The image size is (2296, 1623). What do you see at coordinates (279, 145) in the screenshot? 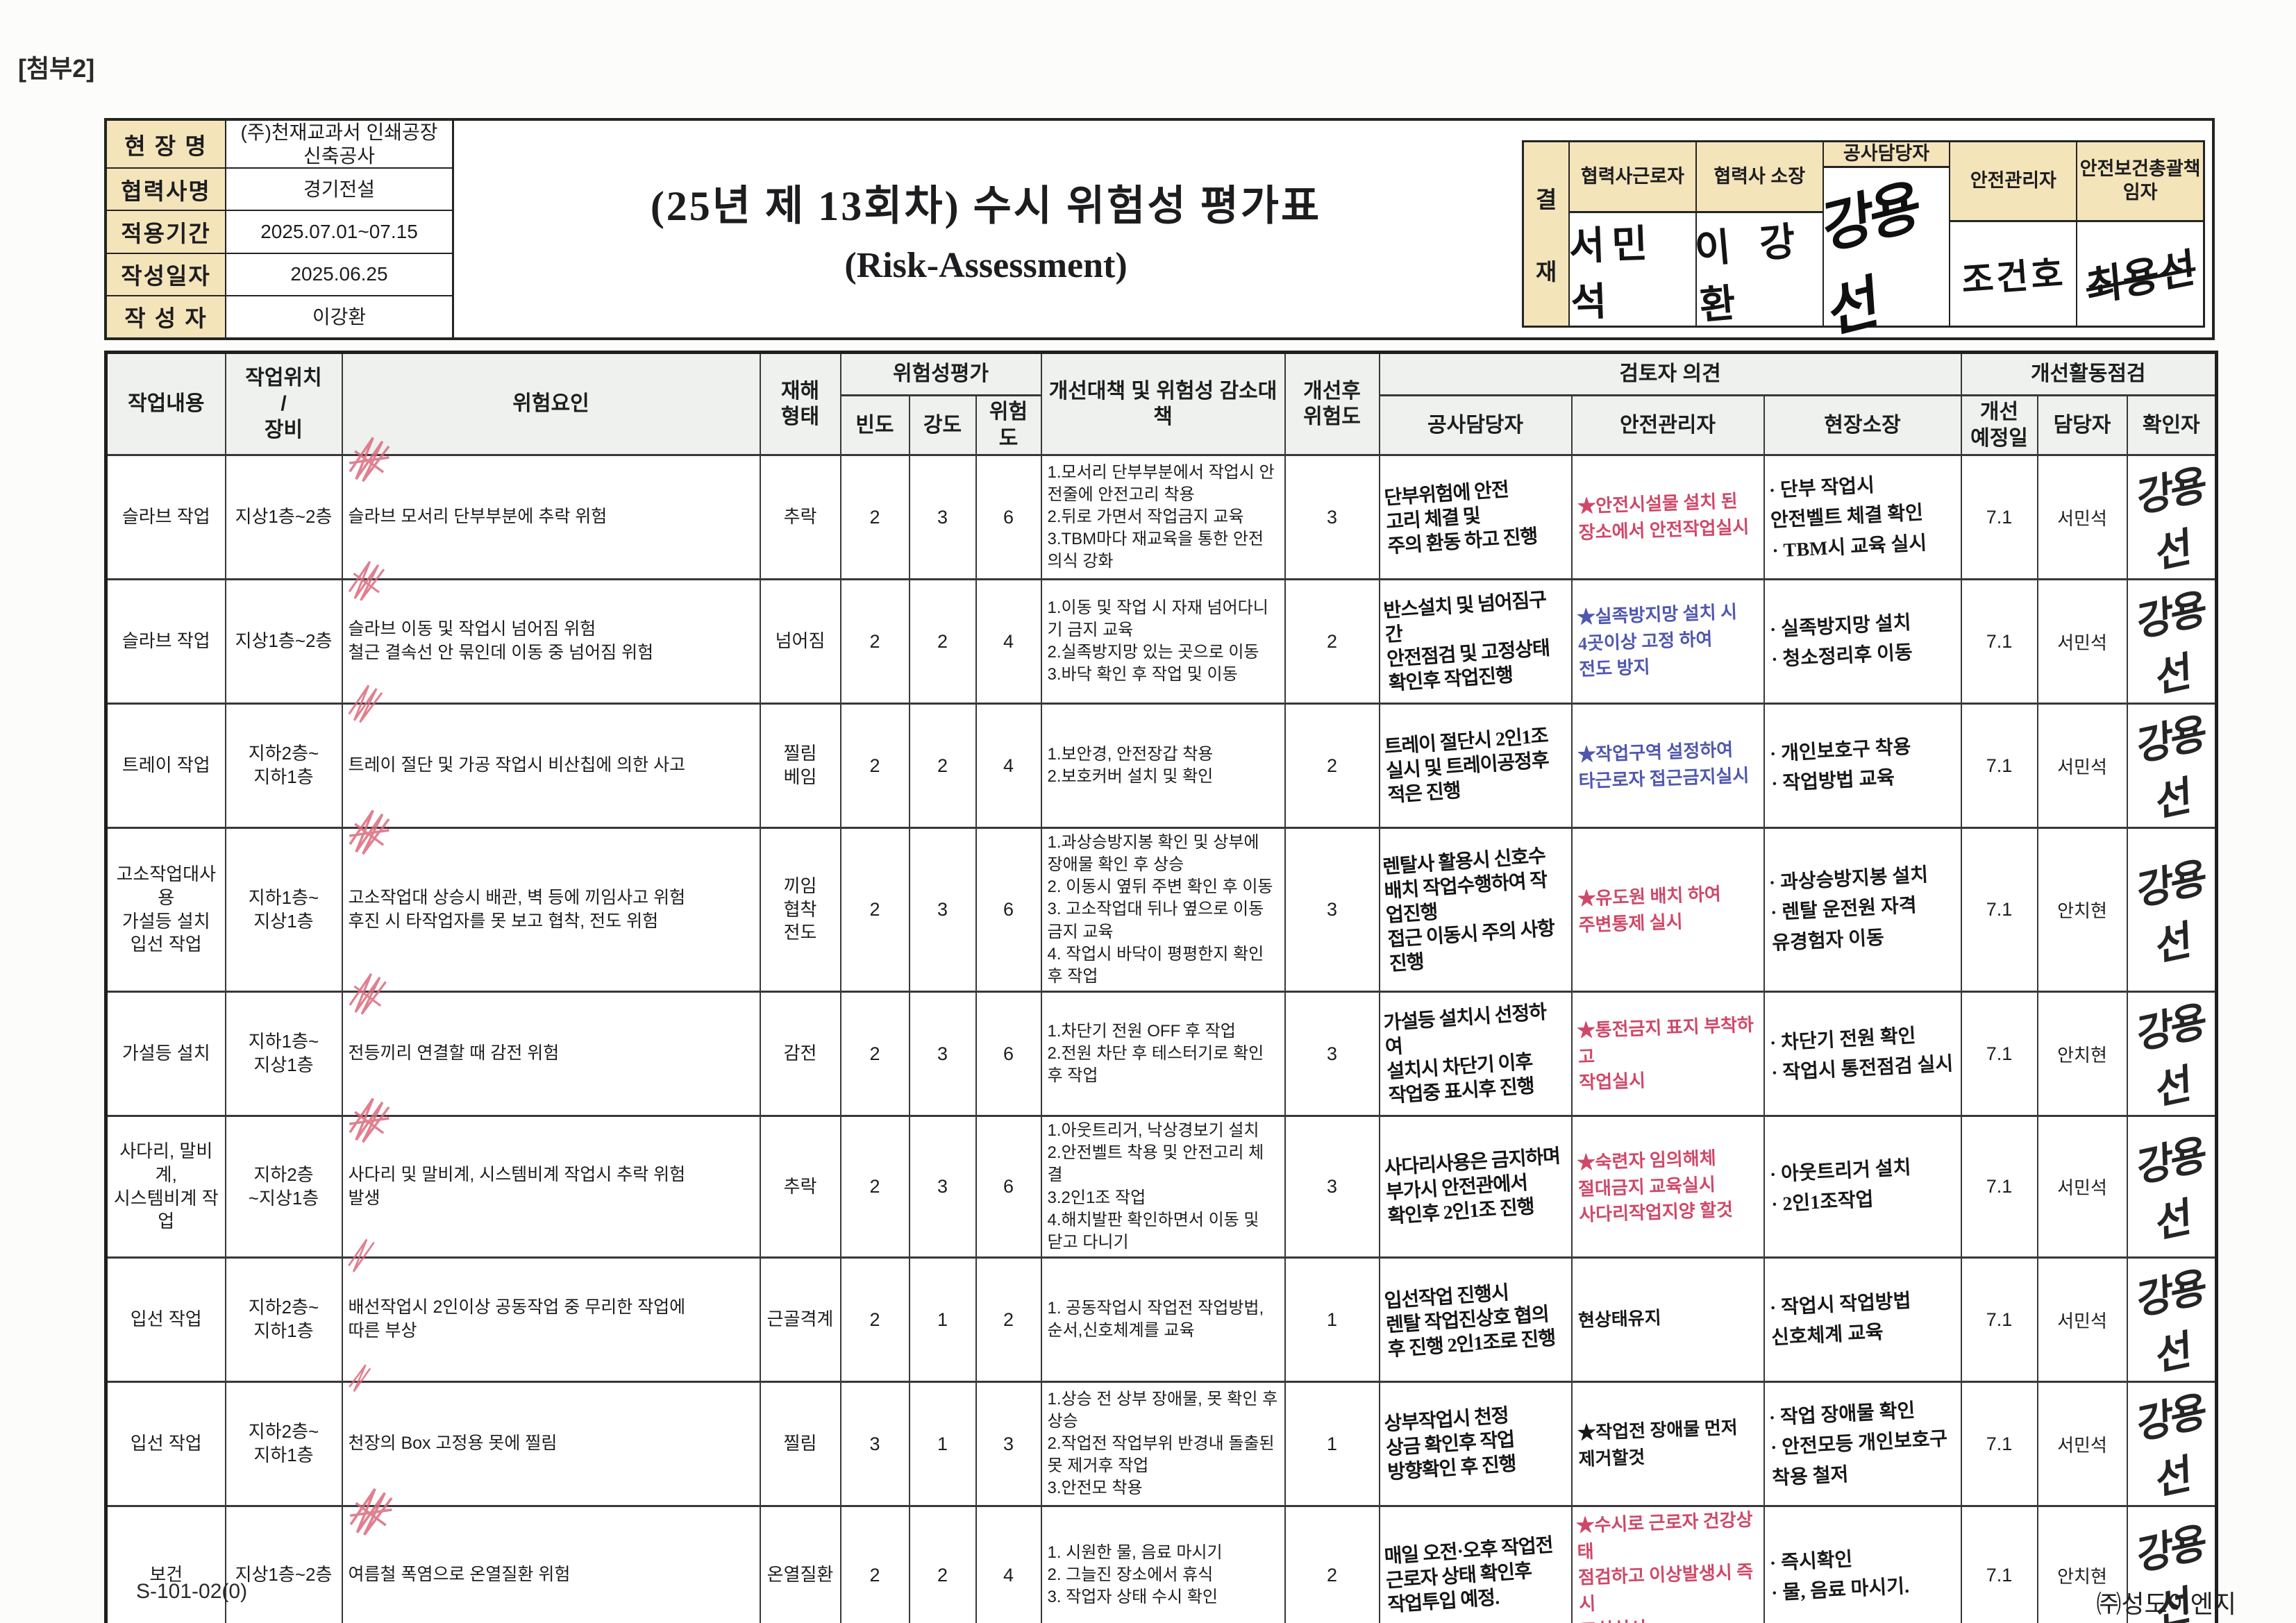
I see `info-row-site: 현 장 명 (주)천재교과서 인쇄공장 신축공사` at bounding box center [279, 145].